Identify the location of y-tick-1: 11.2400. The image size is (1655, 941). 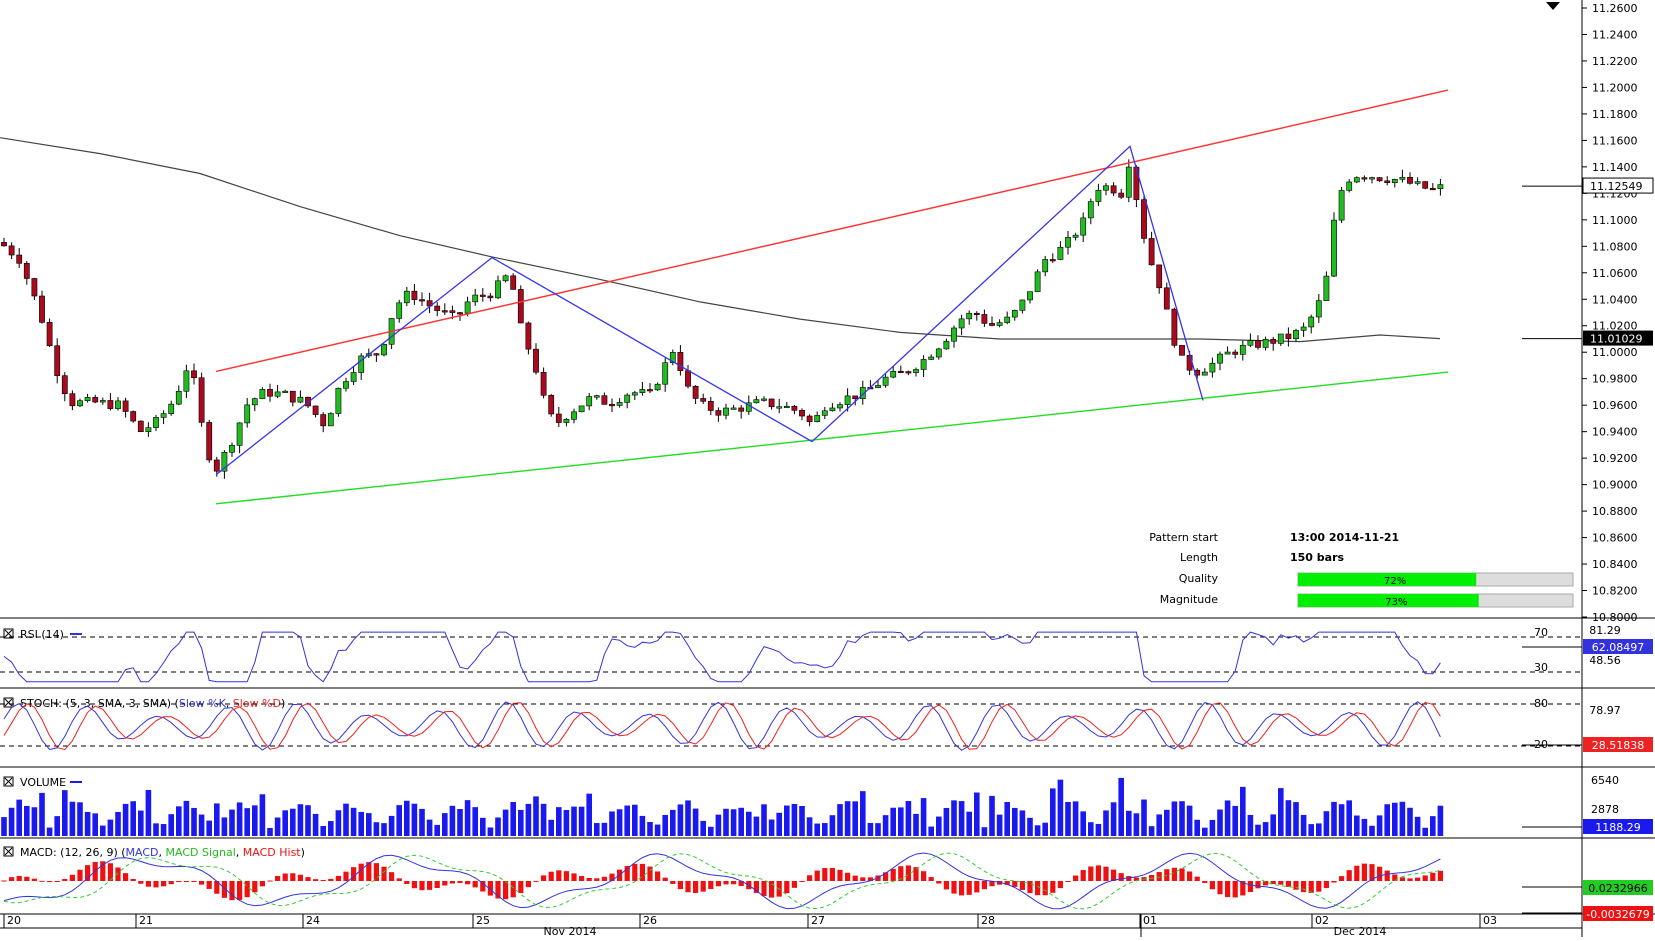
(1615, 34).